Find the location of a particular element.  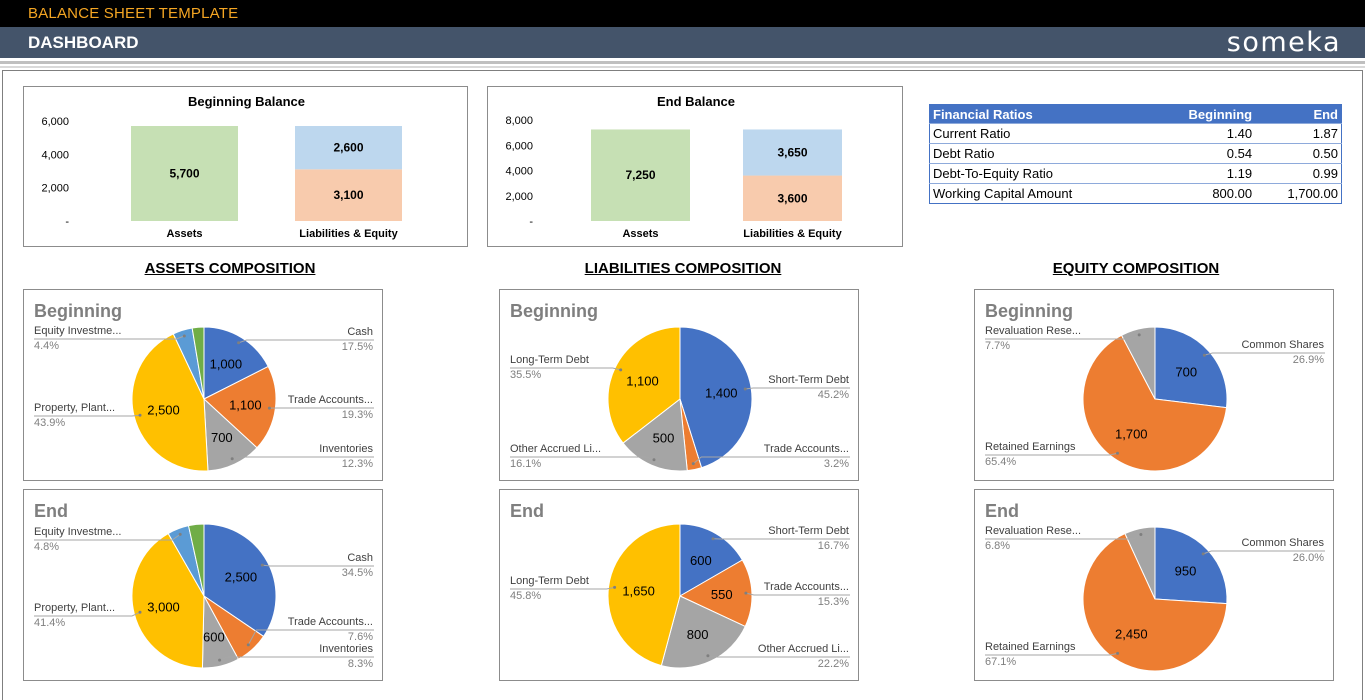

pie-value-label: 1,400 is located at coordinates (721, 393).